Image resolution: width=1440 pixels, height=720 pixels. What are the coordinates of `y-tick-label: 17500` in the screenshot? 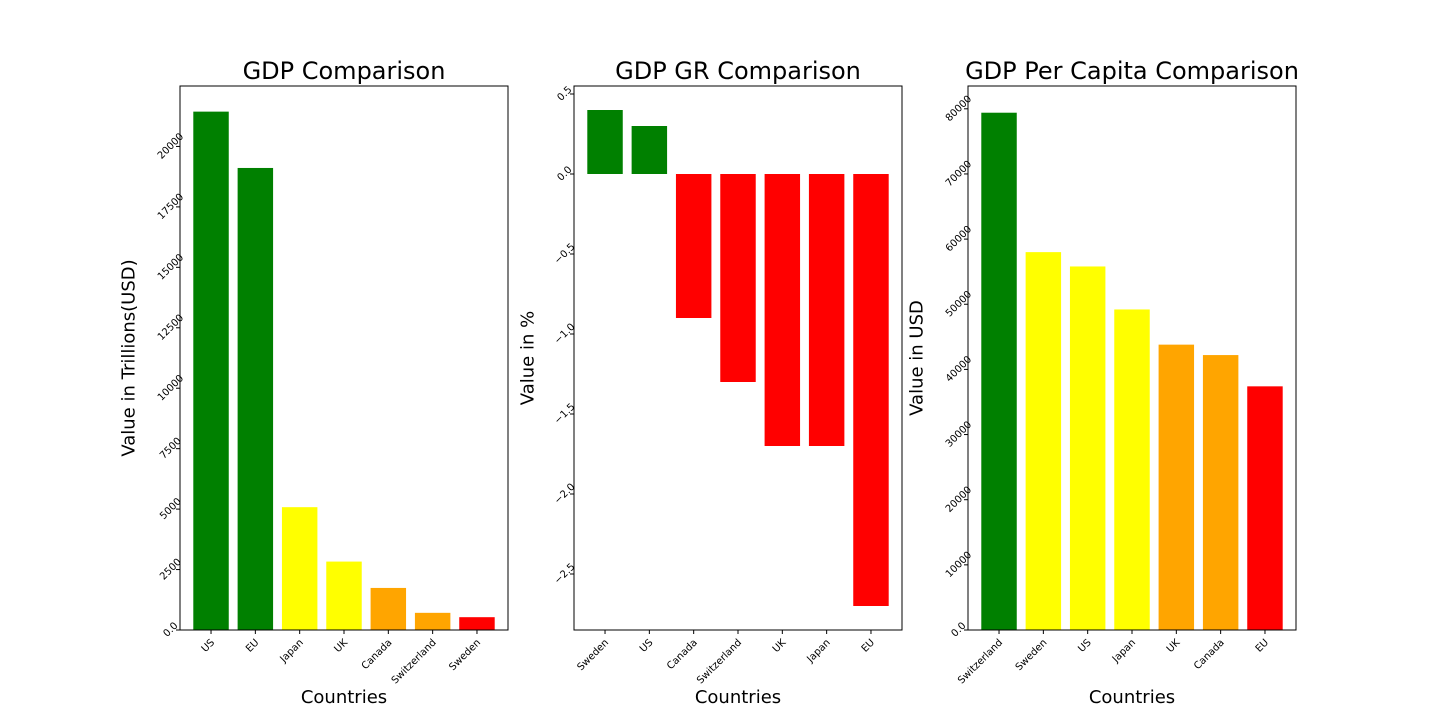 It's located at (171, 207).